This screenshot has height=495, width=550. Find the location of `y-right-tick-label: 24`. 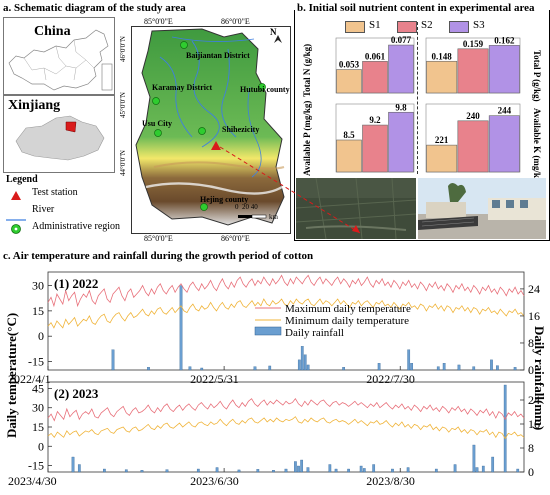

y-right-tick-label: 24 is located at coordinates (534, 289).